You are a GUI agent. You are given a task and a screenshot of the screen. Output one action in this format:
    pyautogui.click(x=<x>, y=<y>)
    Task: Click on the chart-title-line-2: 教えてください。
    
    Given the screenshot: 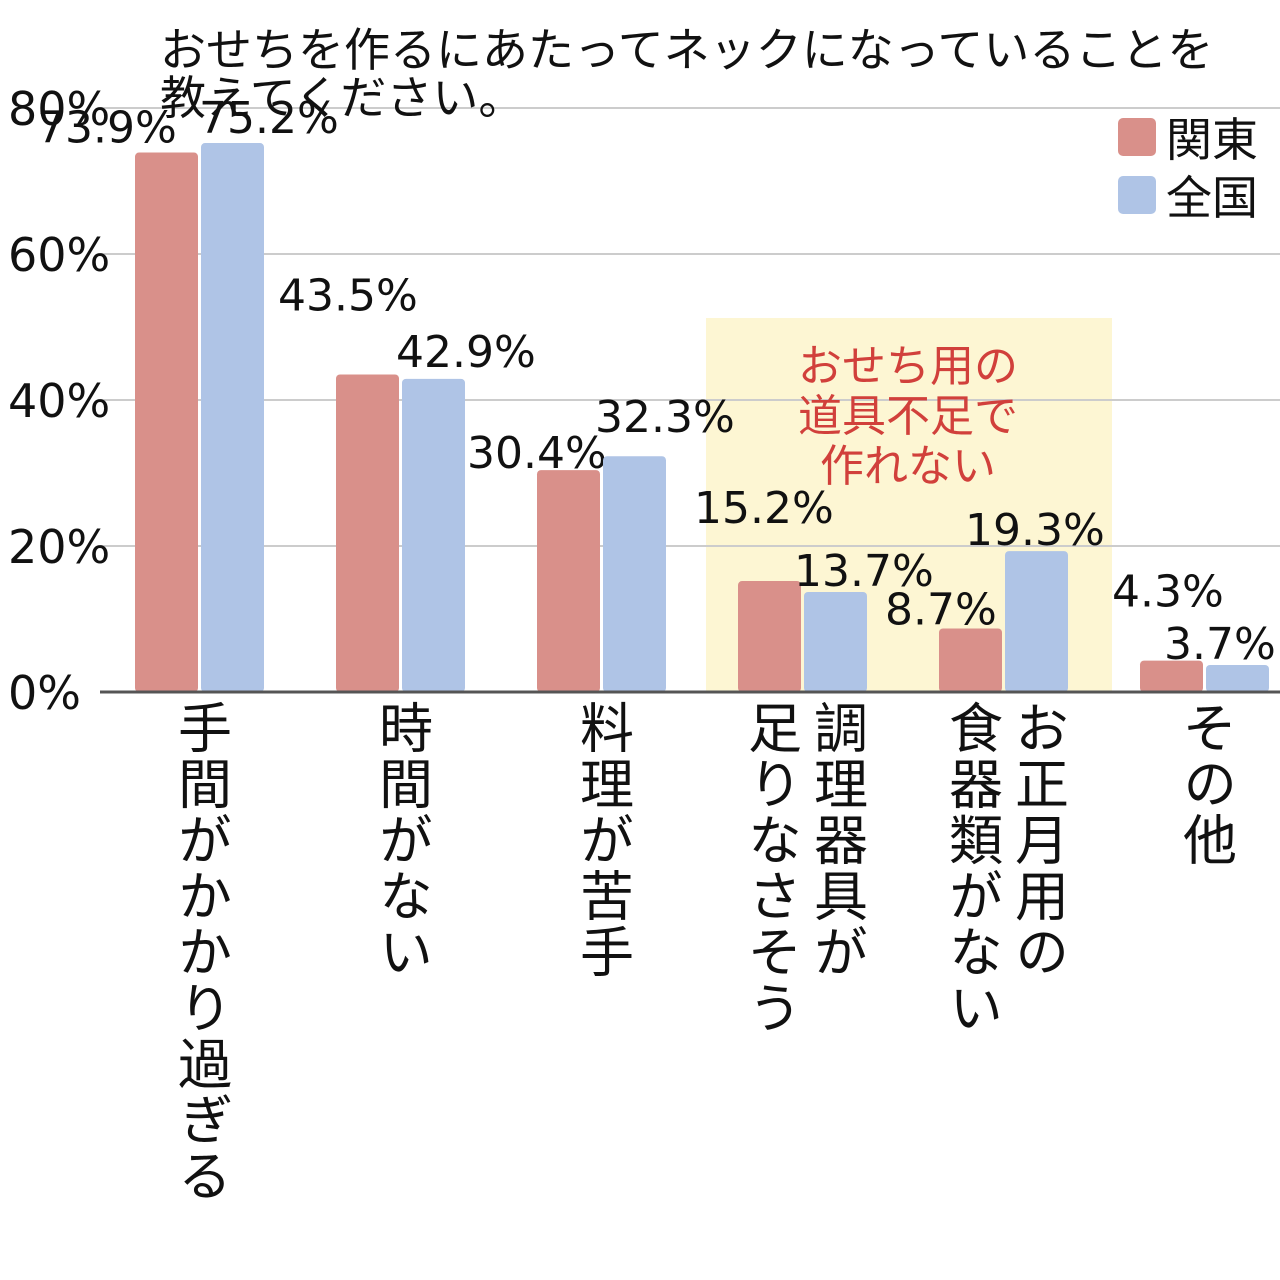 What is the action you would take?
    pyautogui.click(x=342, y=98)
    